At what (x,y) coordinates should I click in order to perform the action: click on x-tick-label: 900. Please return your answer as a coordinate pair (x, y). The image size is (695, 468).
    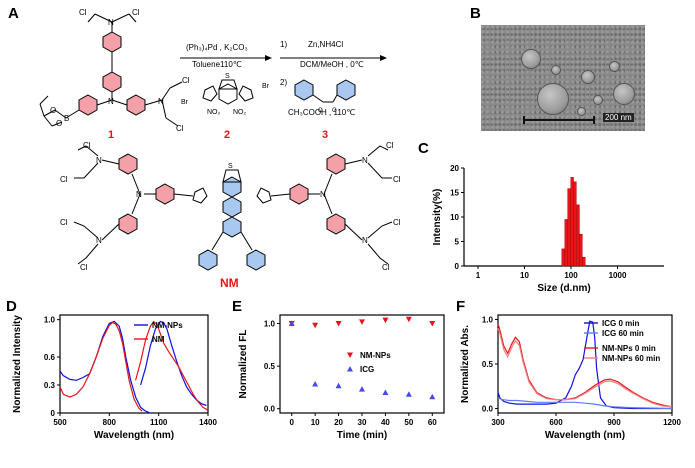
    Looking at the image, I should click on (614, 422).